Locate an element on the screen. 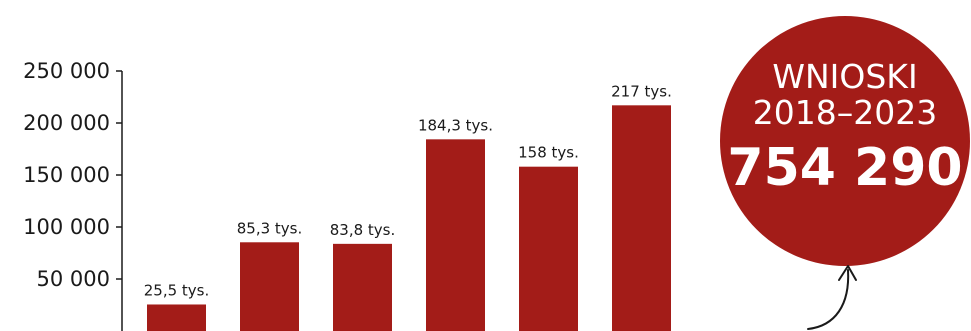  bar-value-label: 184,3 tys. is located at coordinates (455, 125).